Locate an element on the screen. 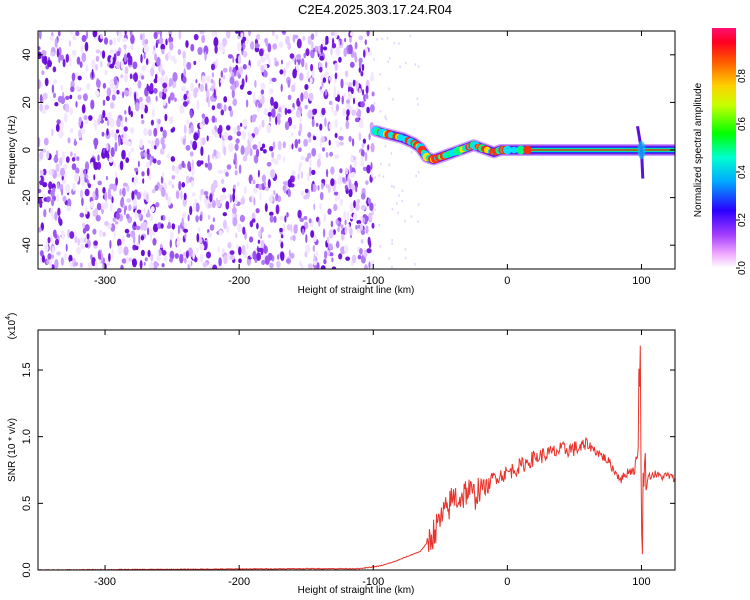 This screenshot has height=600, width=750. signal-blob is located at coordinates (527, 150).